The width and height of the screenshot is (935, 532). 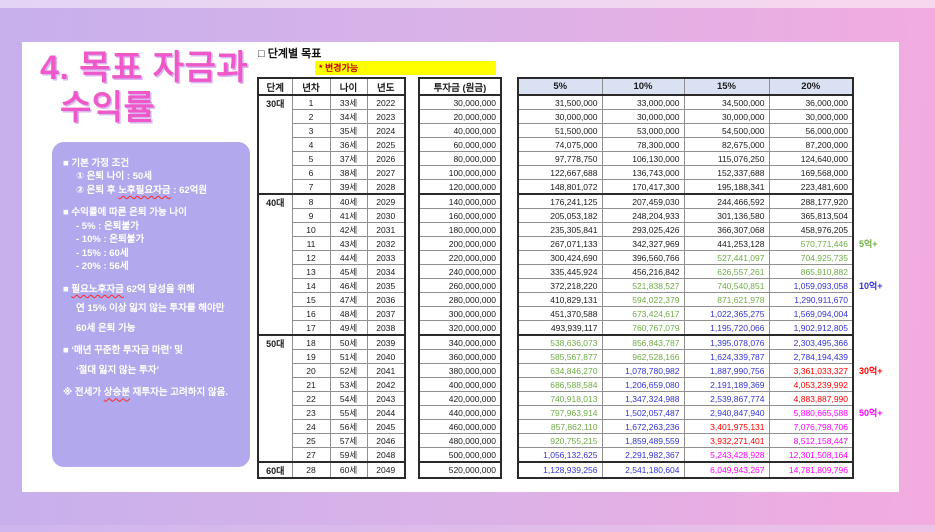 I want to click on age-cell: 33세, so click(x=348, y=102).